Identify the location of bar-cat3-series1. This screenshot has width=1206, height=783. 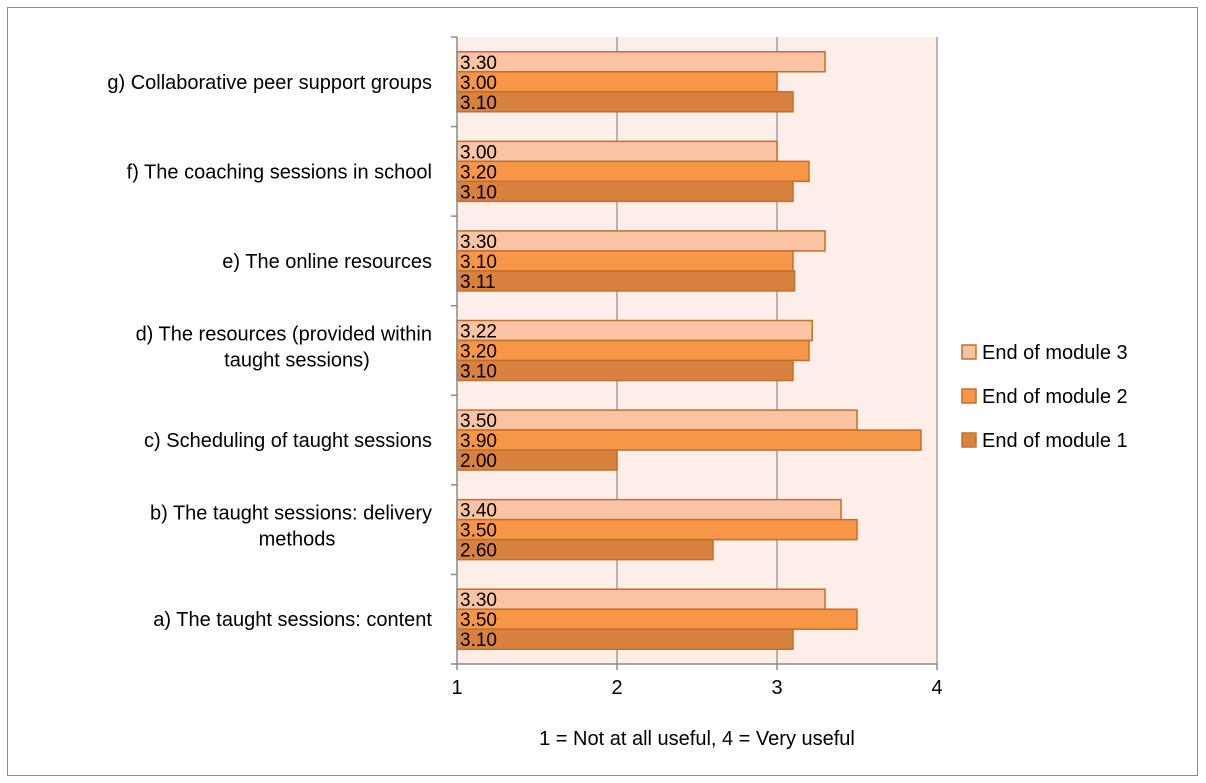
(633, 350).